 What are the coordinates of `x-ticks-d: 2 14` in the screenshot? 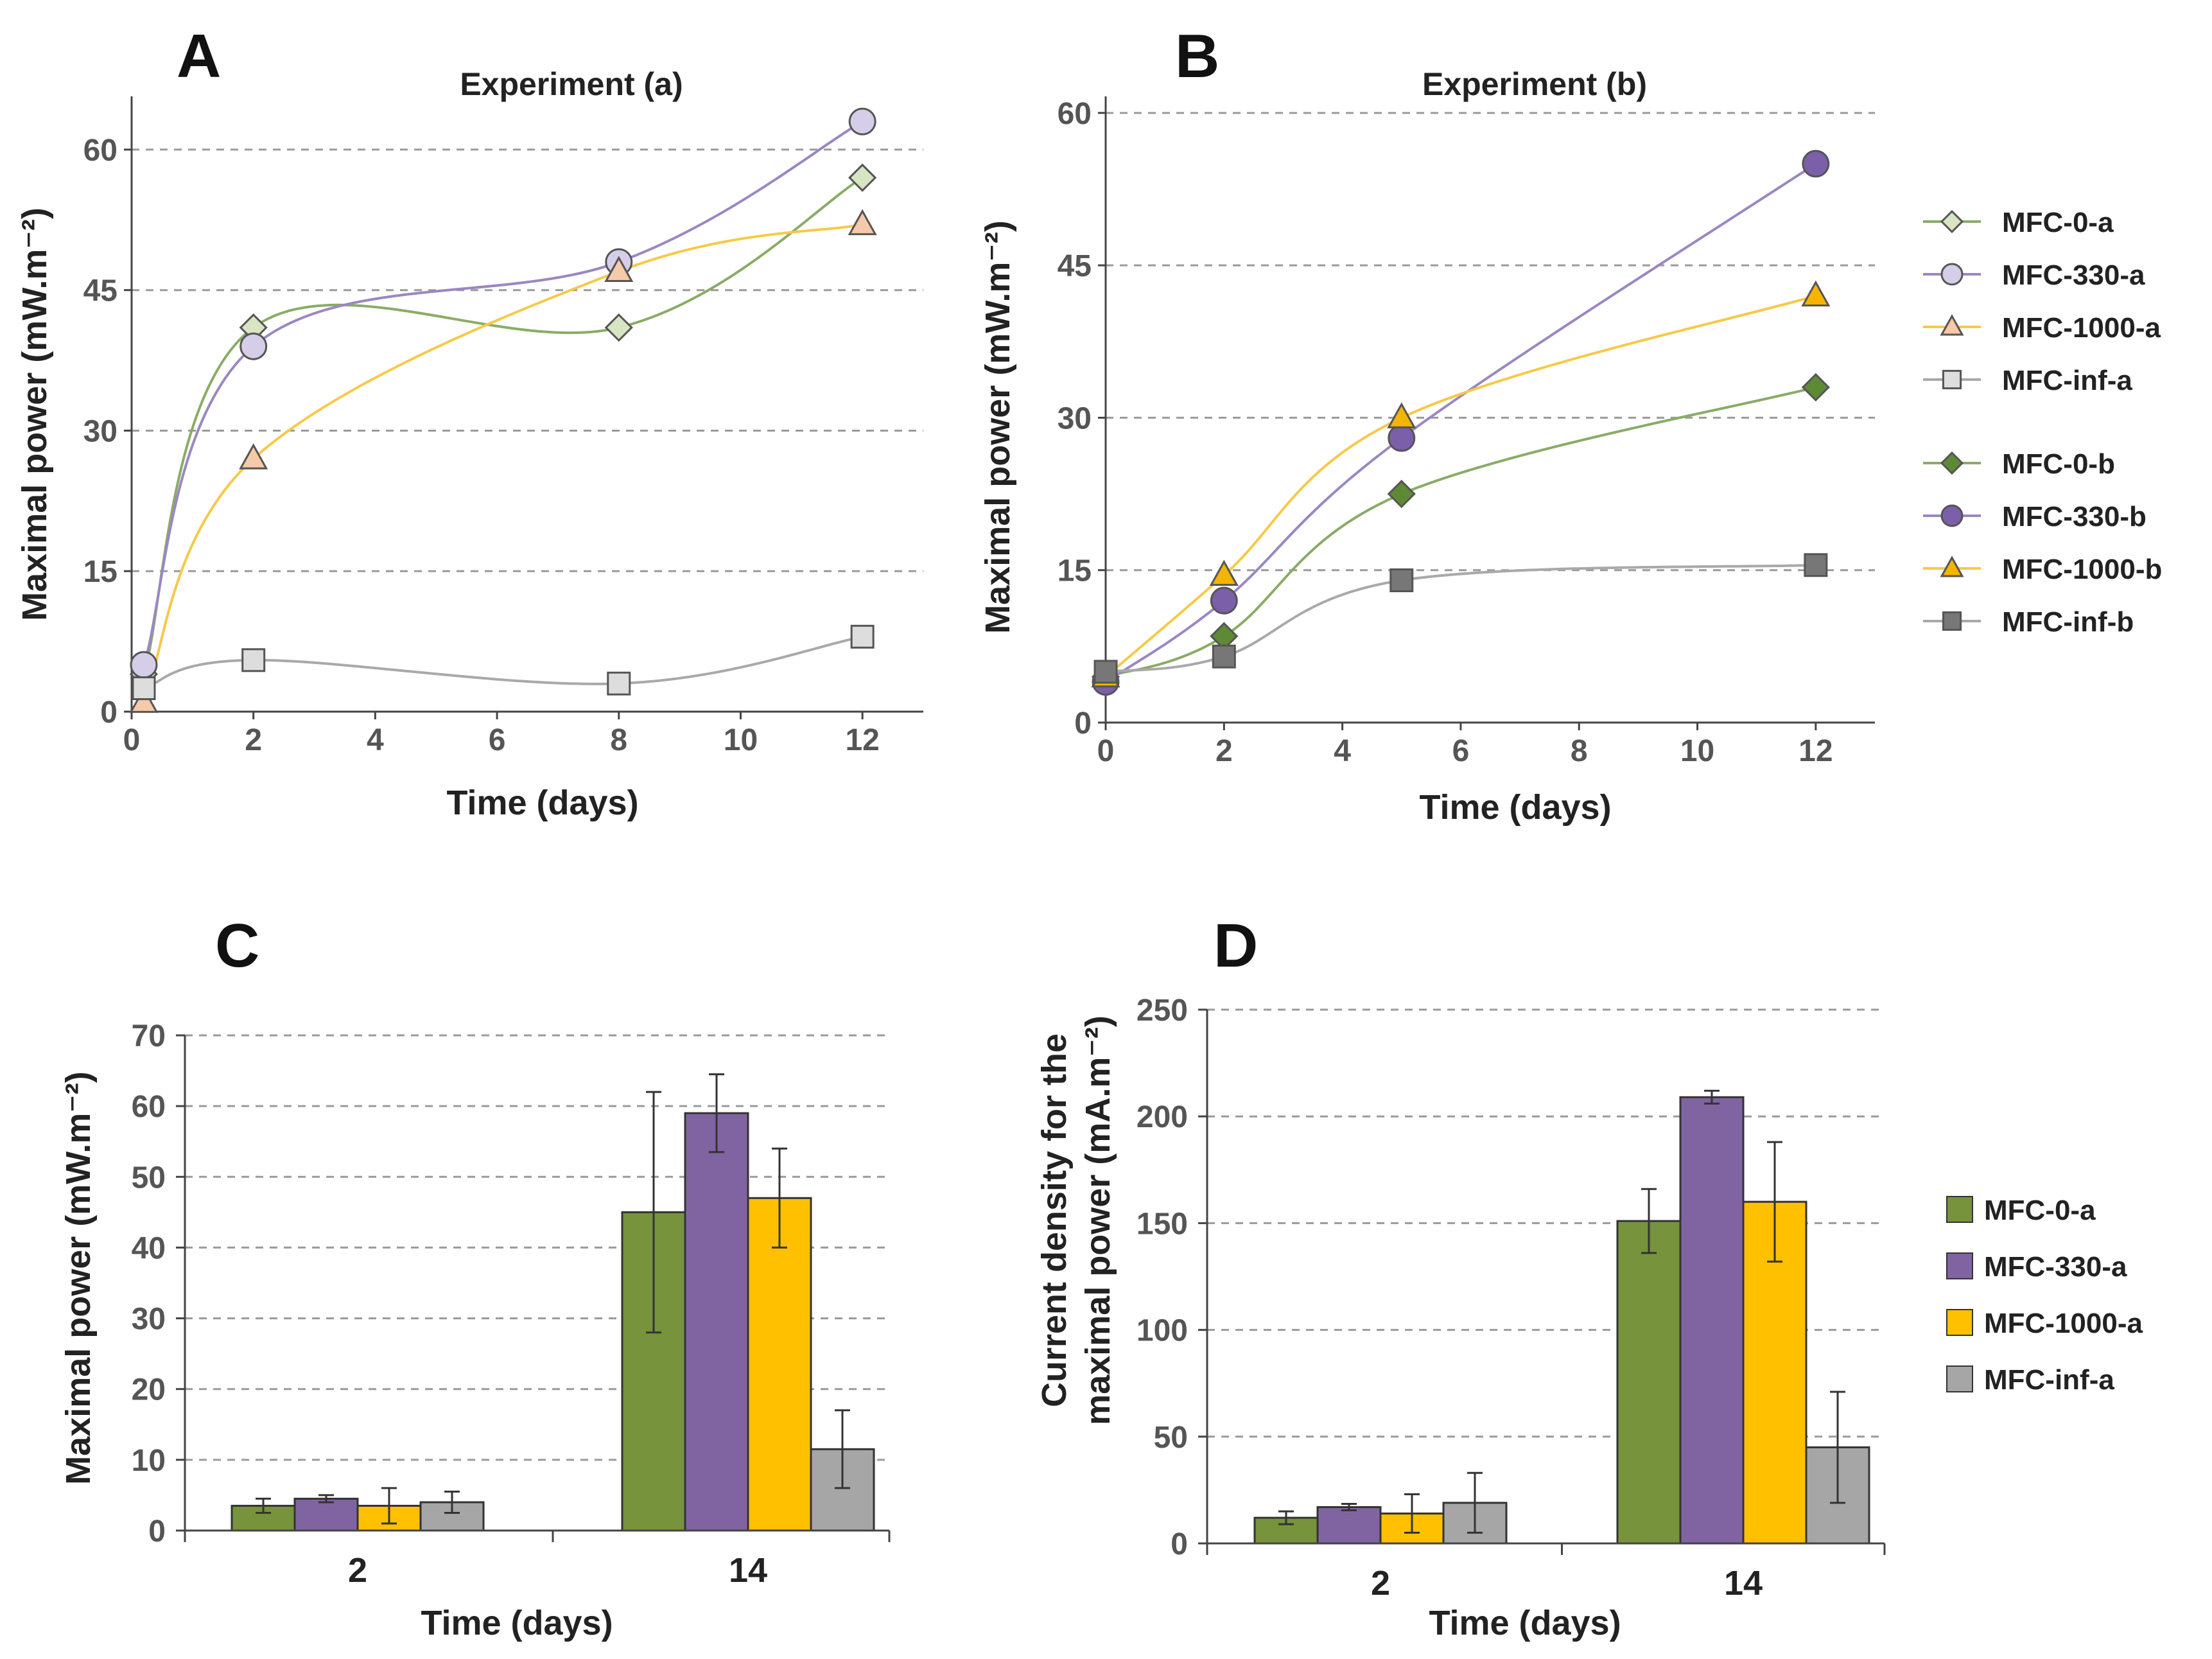 It's located at (1546, 1572).